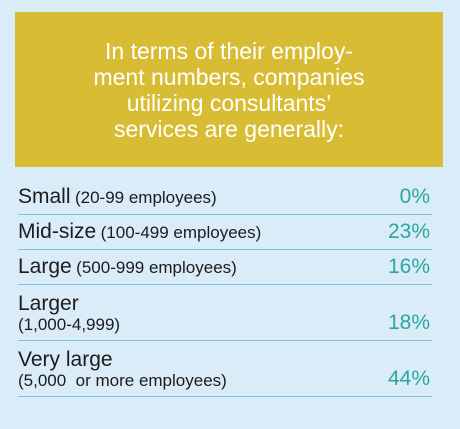  I want to click on category-name: Very large, so click(65, 359).